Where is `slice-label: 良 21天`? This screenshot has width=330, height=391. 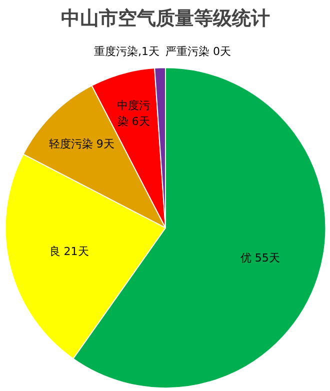 slice-label: 良 21天 is located at coordinates (69, 251).